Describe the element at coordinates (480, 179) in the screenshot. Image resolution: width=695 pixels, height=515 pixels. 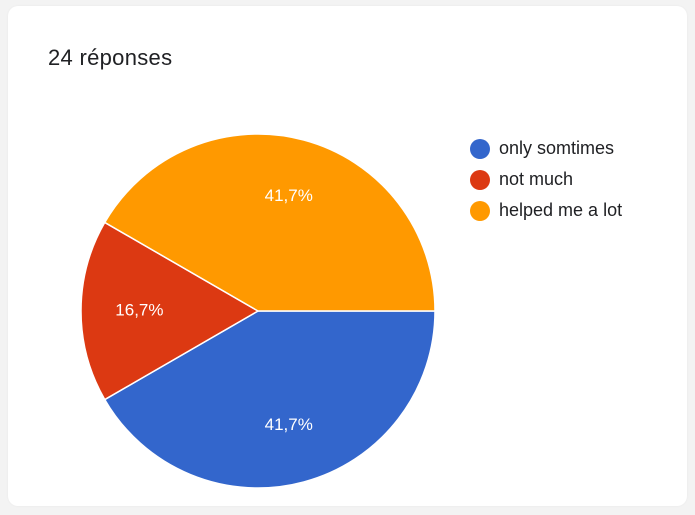
I see `legend-swatch-not-much` at that location.